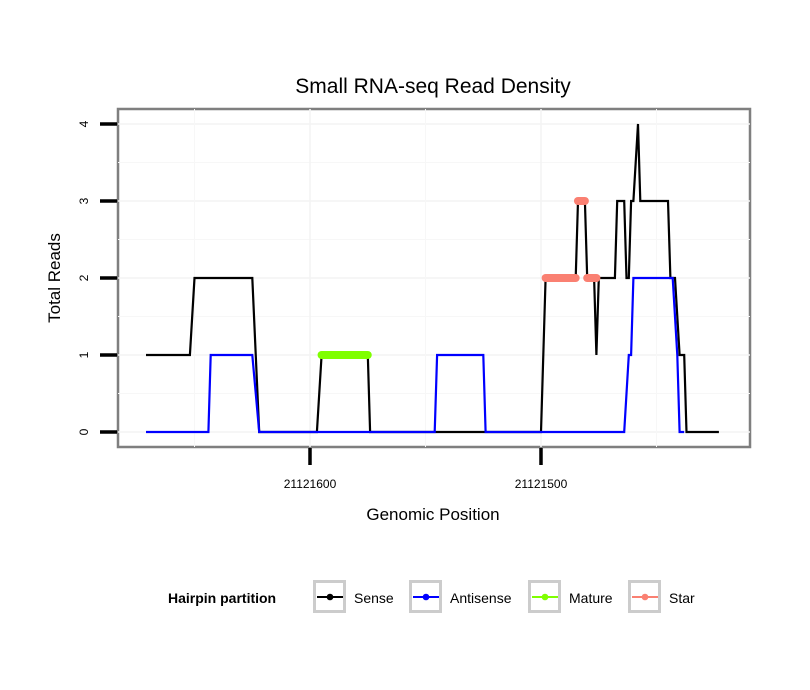 The image size is (810, 690). What do you see at coordinates (682, 598) in the screenshot?
I see `legend-label: Star` at bounding box center [682, 598].